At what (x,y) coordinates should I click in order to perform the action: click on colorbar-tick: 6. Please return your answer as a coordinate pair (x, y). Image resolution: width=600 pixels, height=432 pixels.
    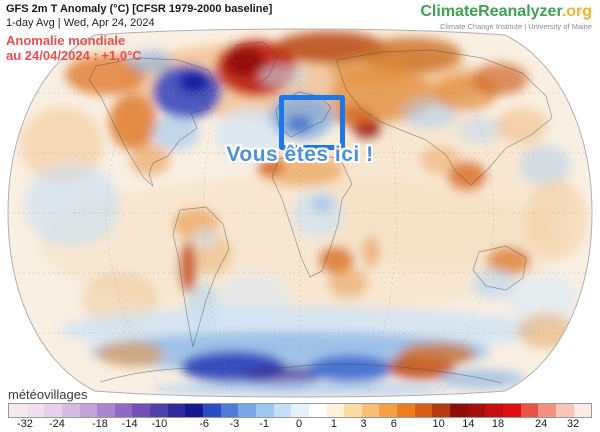
    Looking at the image, I should click on (393, 424).